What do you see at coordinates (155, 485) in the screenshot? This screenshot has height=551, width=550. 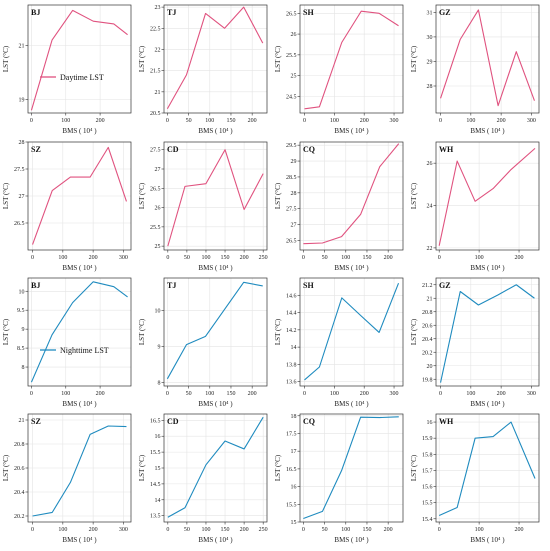 I see `y-tick-label: 14.5` at bounding box center [155, 485].